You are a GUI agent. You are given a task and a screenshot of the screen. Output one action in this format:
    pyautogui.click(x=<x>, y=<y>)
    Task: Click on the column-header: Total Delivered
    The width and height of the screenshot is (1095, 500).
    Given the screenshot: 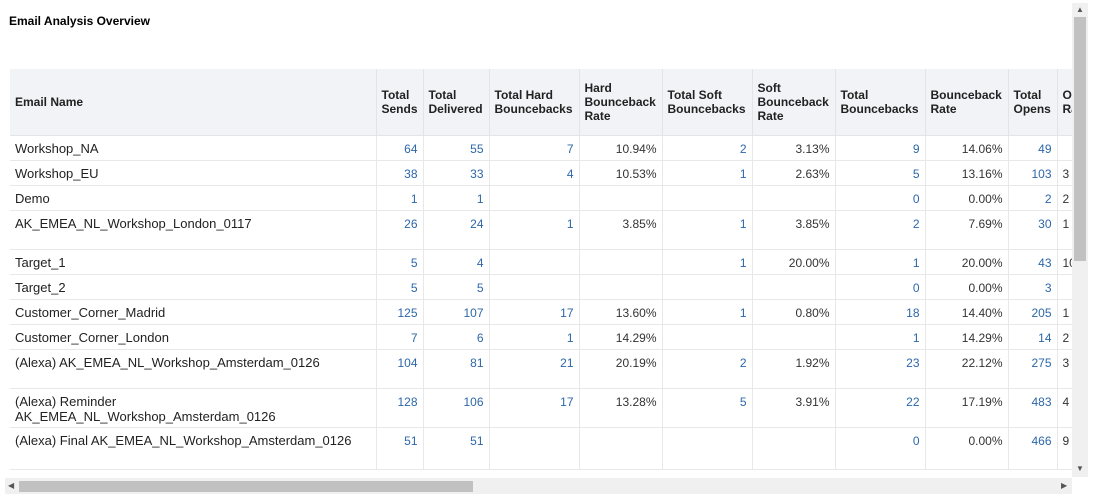 What is the action you would take?
    pyautogui.click(x=456, y=102)
    